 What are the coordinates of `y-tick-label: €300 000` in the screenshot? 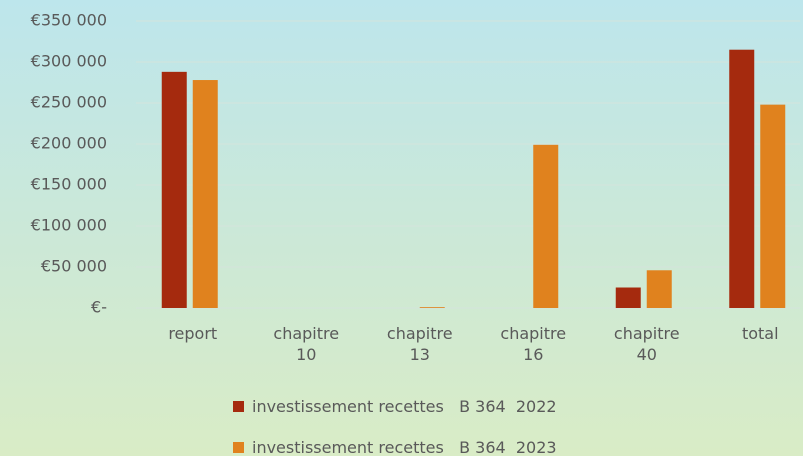 It's located at (69, 61).